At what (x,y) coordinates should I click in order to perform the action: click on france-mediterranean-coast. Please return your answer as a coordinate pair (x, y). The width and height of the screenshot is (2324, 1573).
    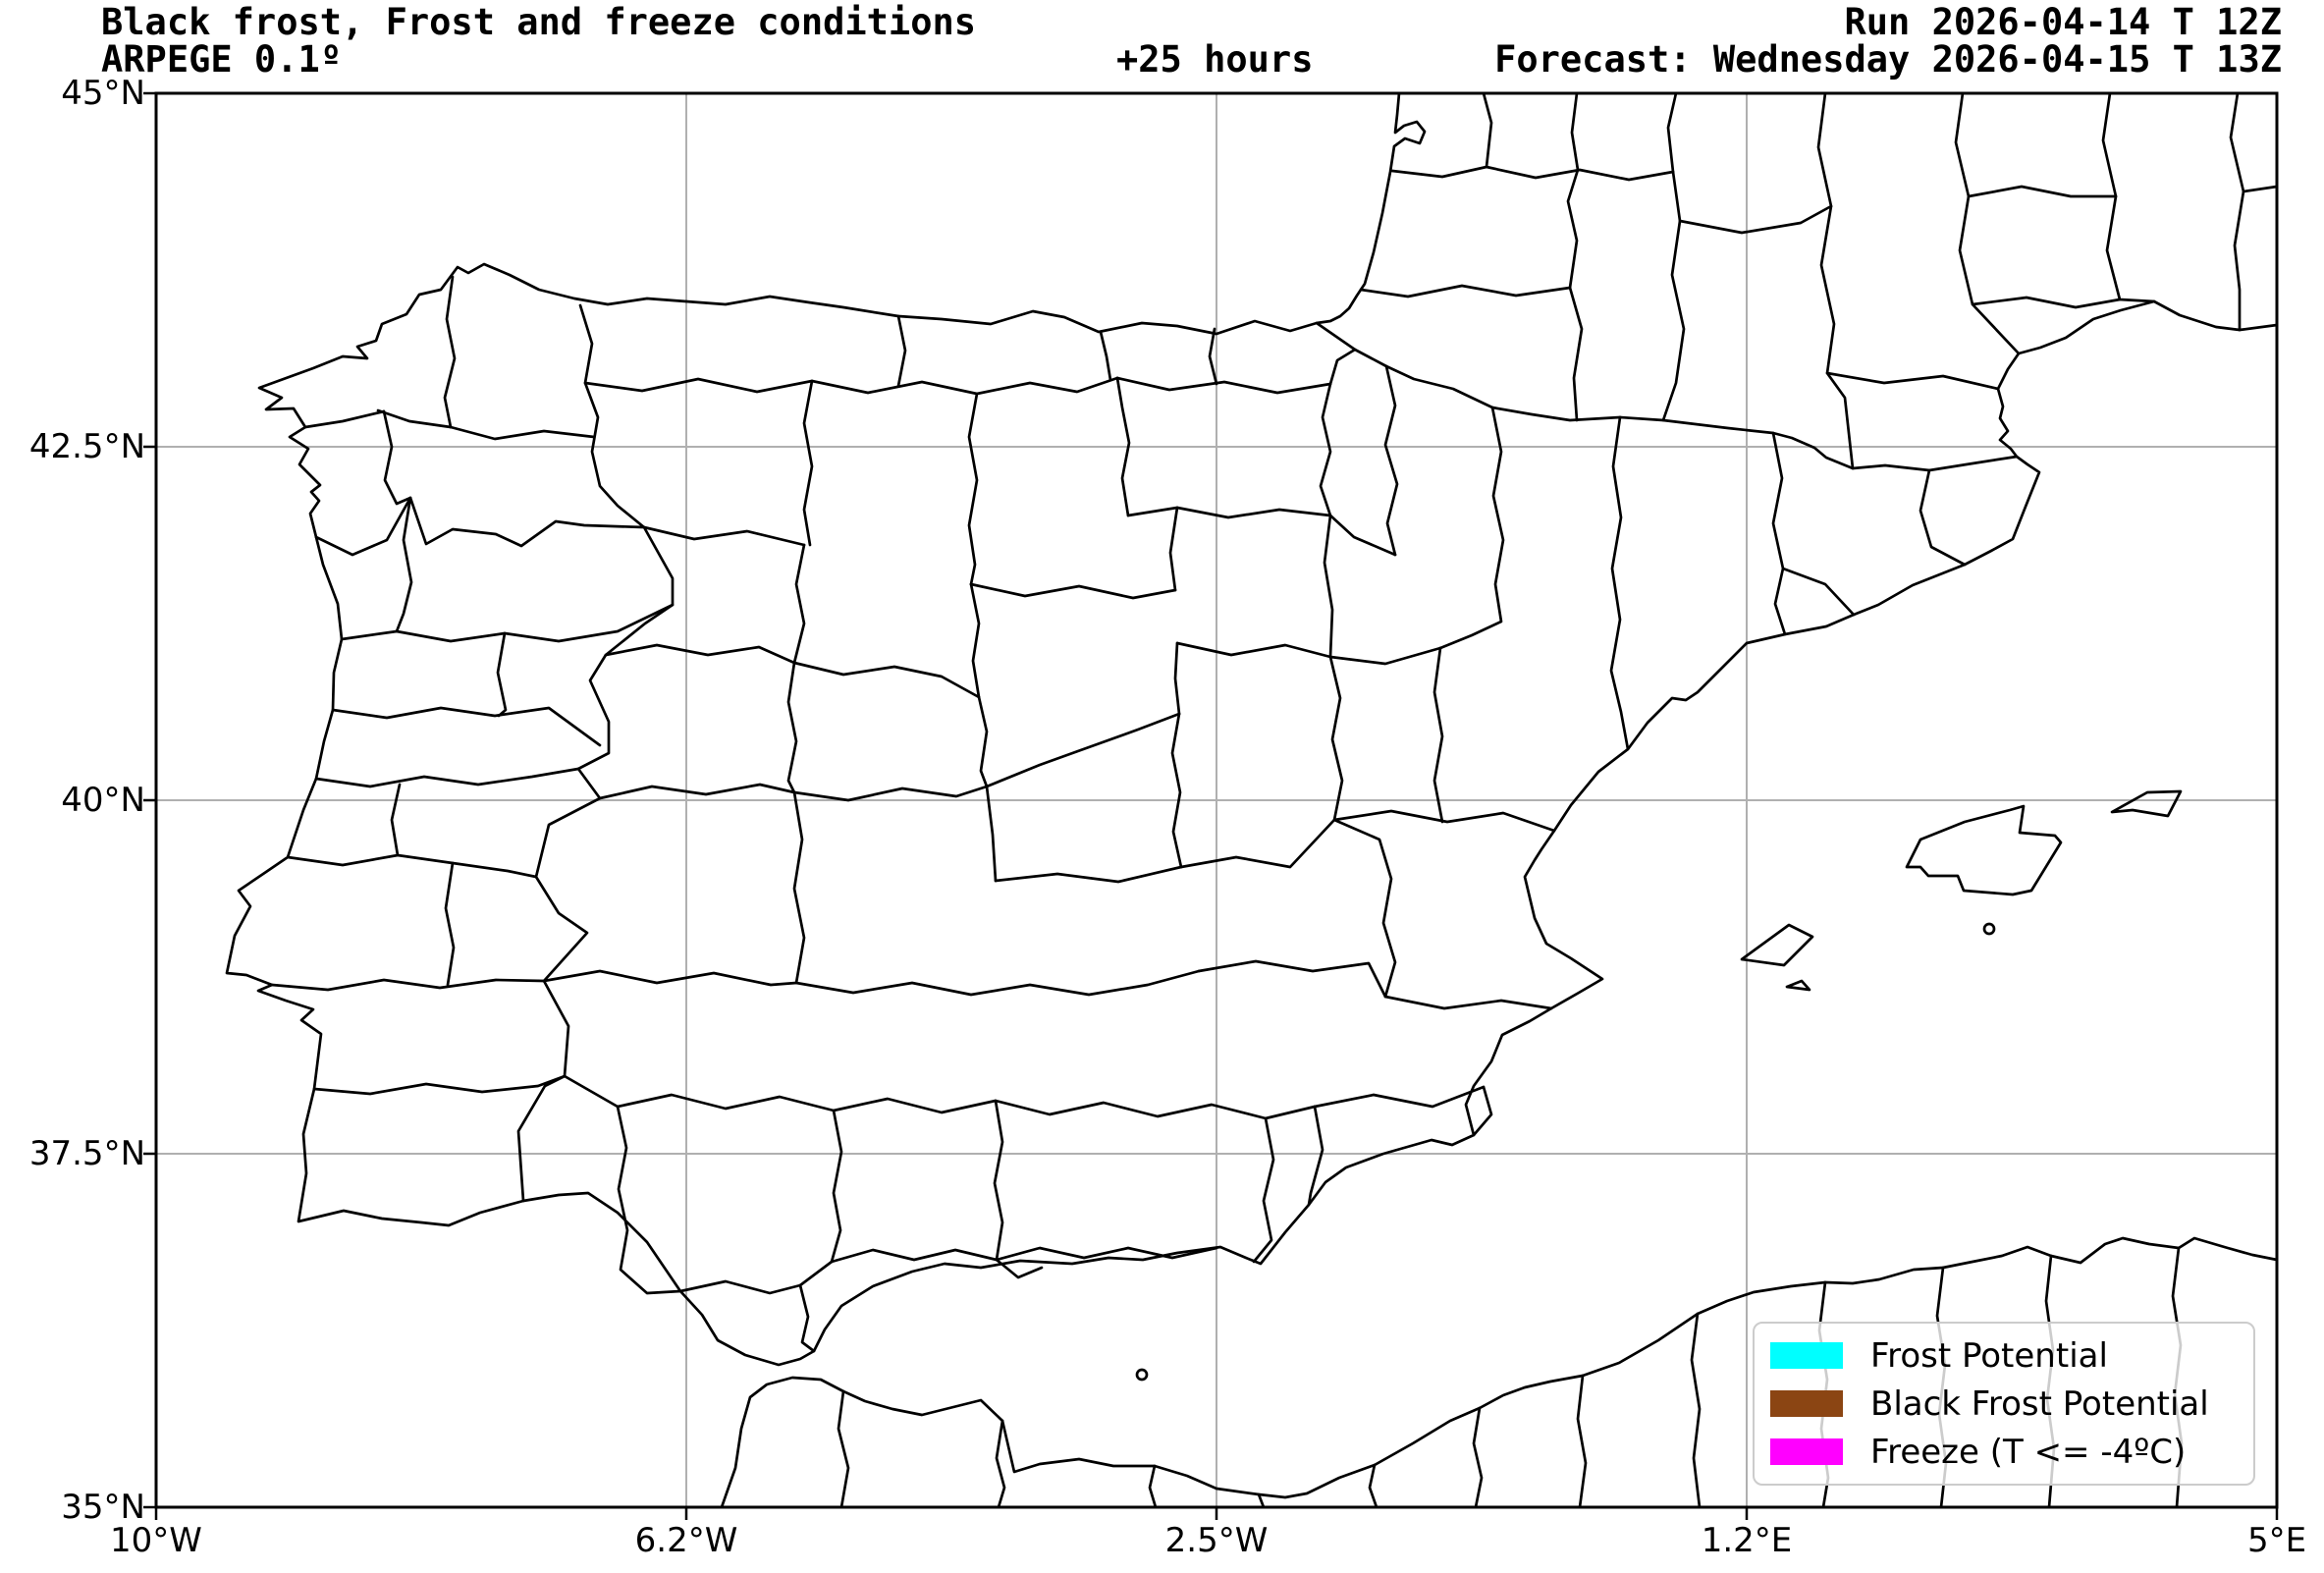
    Looking at the image, I should click on (2137, 379).